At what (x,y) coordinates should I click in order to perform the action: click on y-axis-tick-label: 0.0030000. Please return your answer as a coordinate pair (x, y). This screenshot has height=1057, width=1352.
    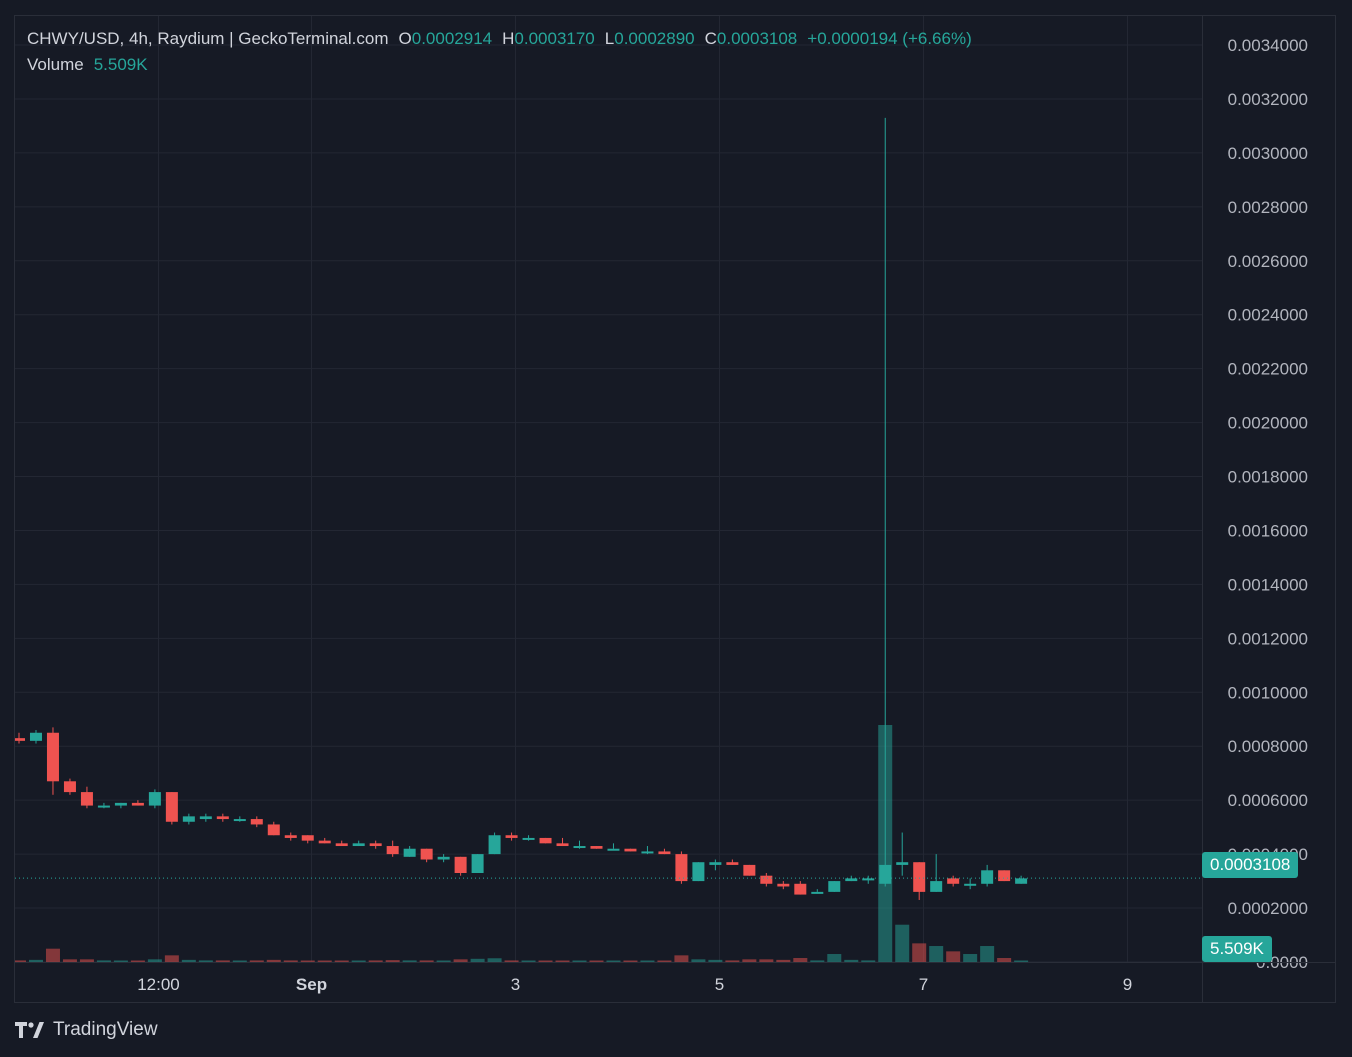
    Looking at the image, I should click on (1268, 153).